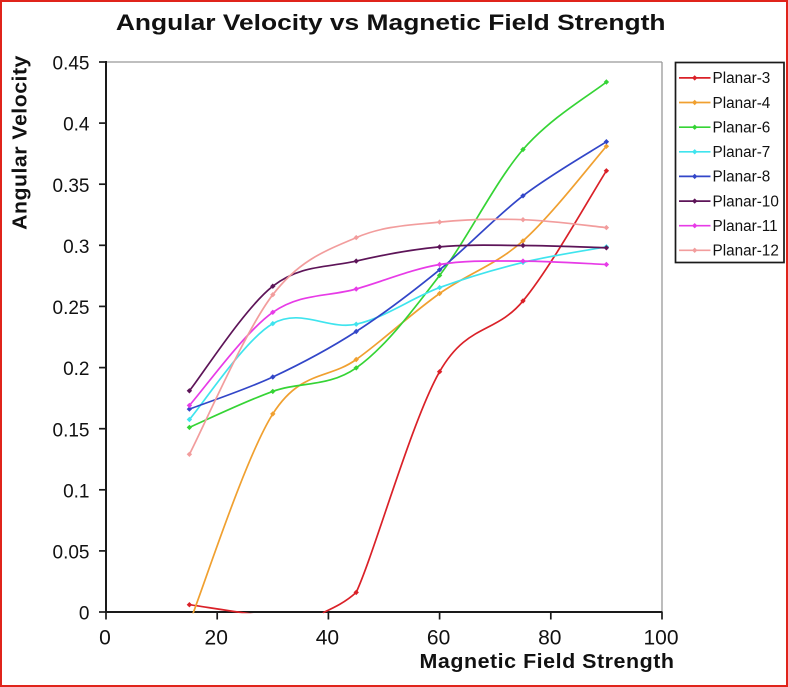  I want to click on svg-text: 0.3, so click(76, 247).